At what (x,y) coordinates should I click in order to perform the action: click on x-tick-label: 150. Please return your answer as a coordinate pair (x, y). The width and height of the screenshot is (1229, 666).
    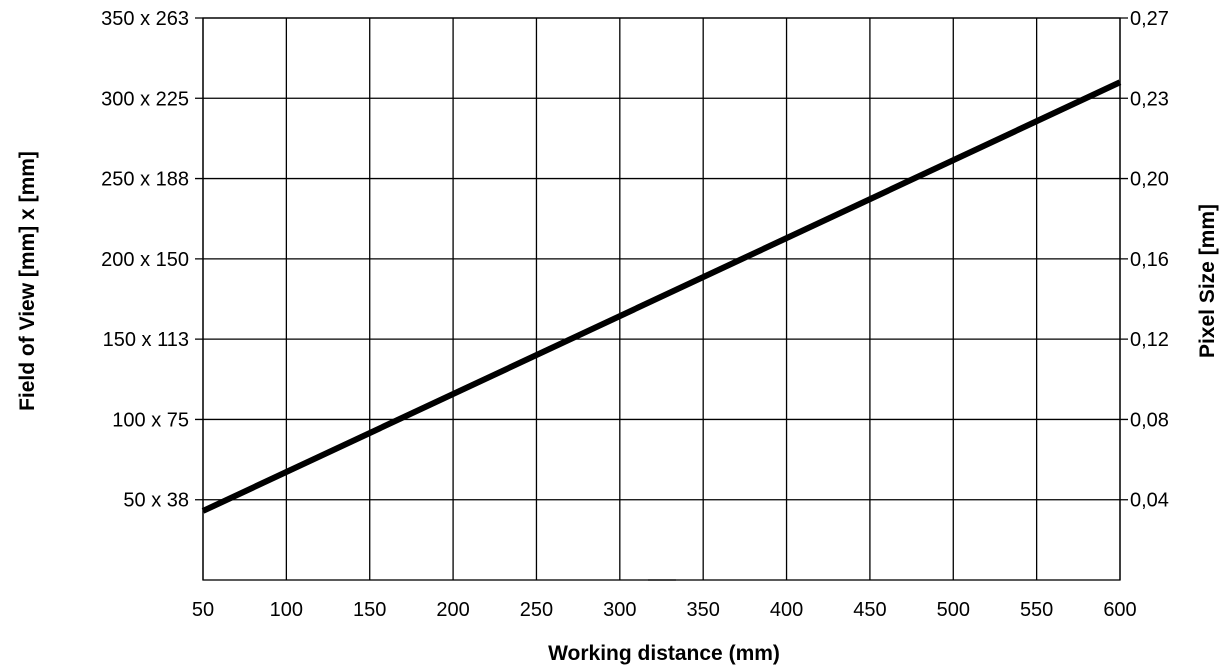
    Looking at the image, I should click on (369, 610).